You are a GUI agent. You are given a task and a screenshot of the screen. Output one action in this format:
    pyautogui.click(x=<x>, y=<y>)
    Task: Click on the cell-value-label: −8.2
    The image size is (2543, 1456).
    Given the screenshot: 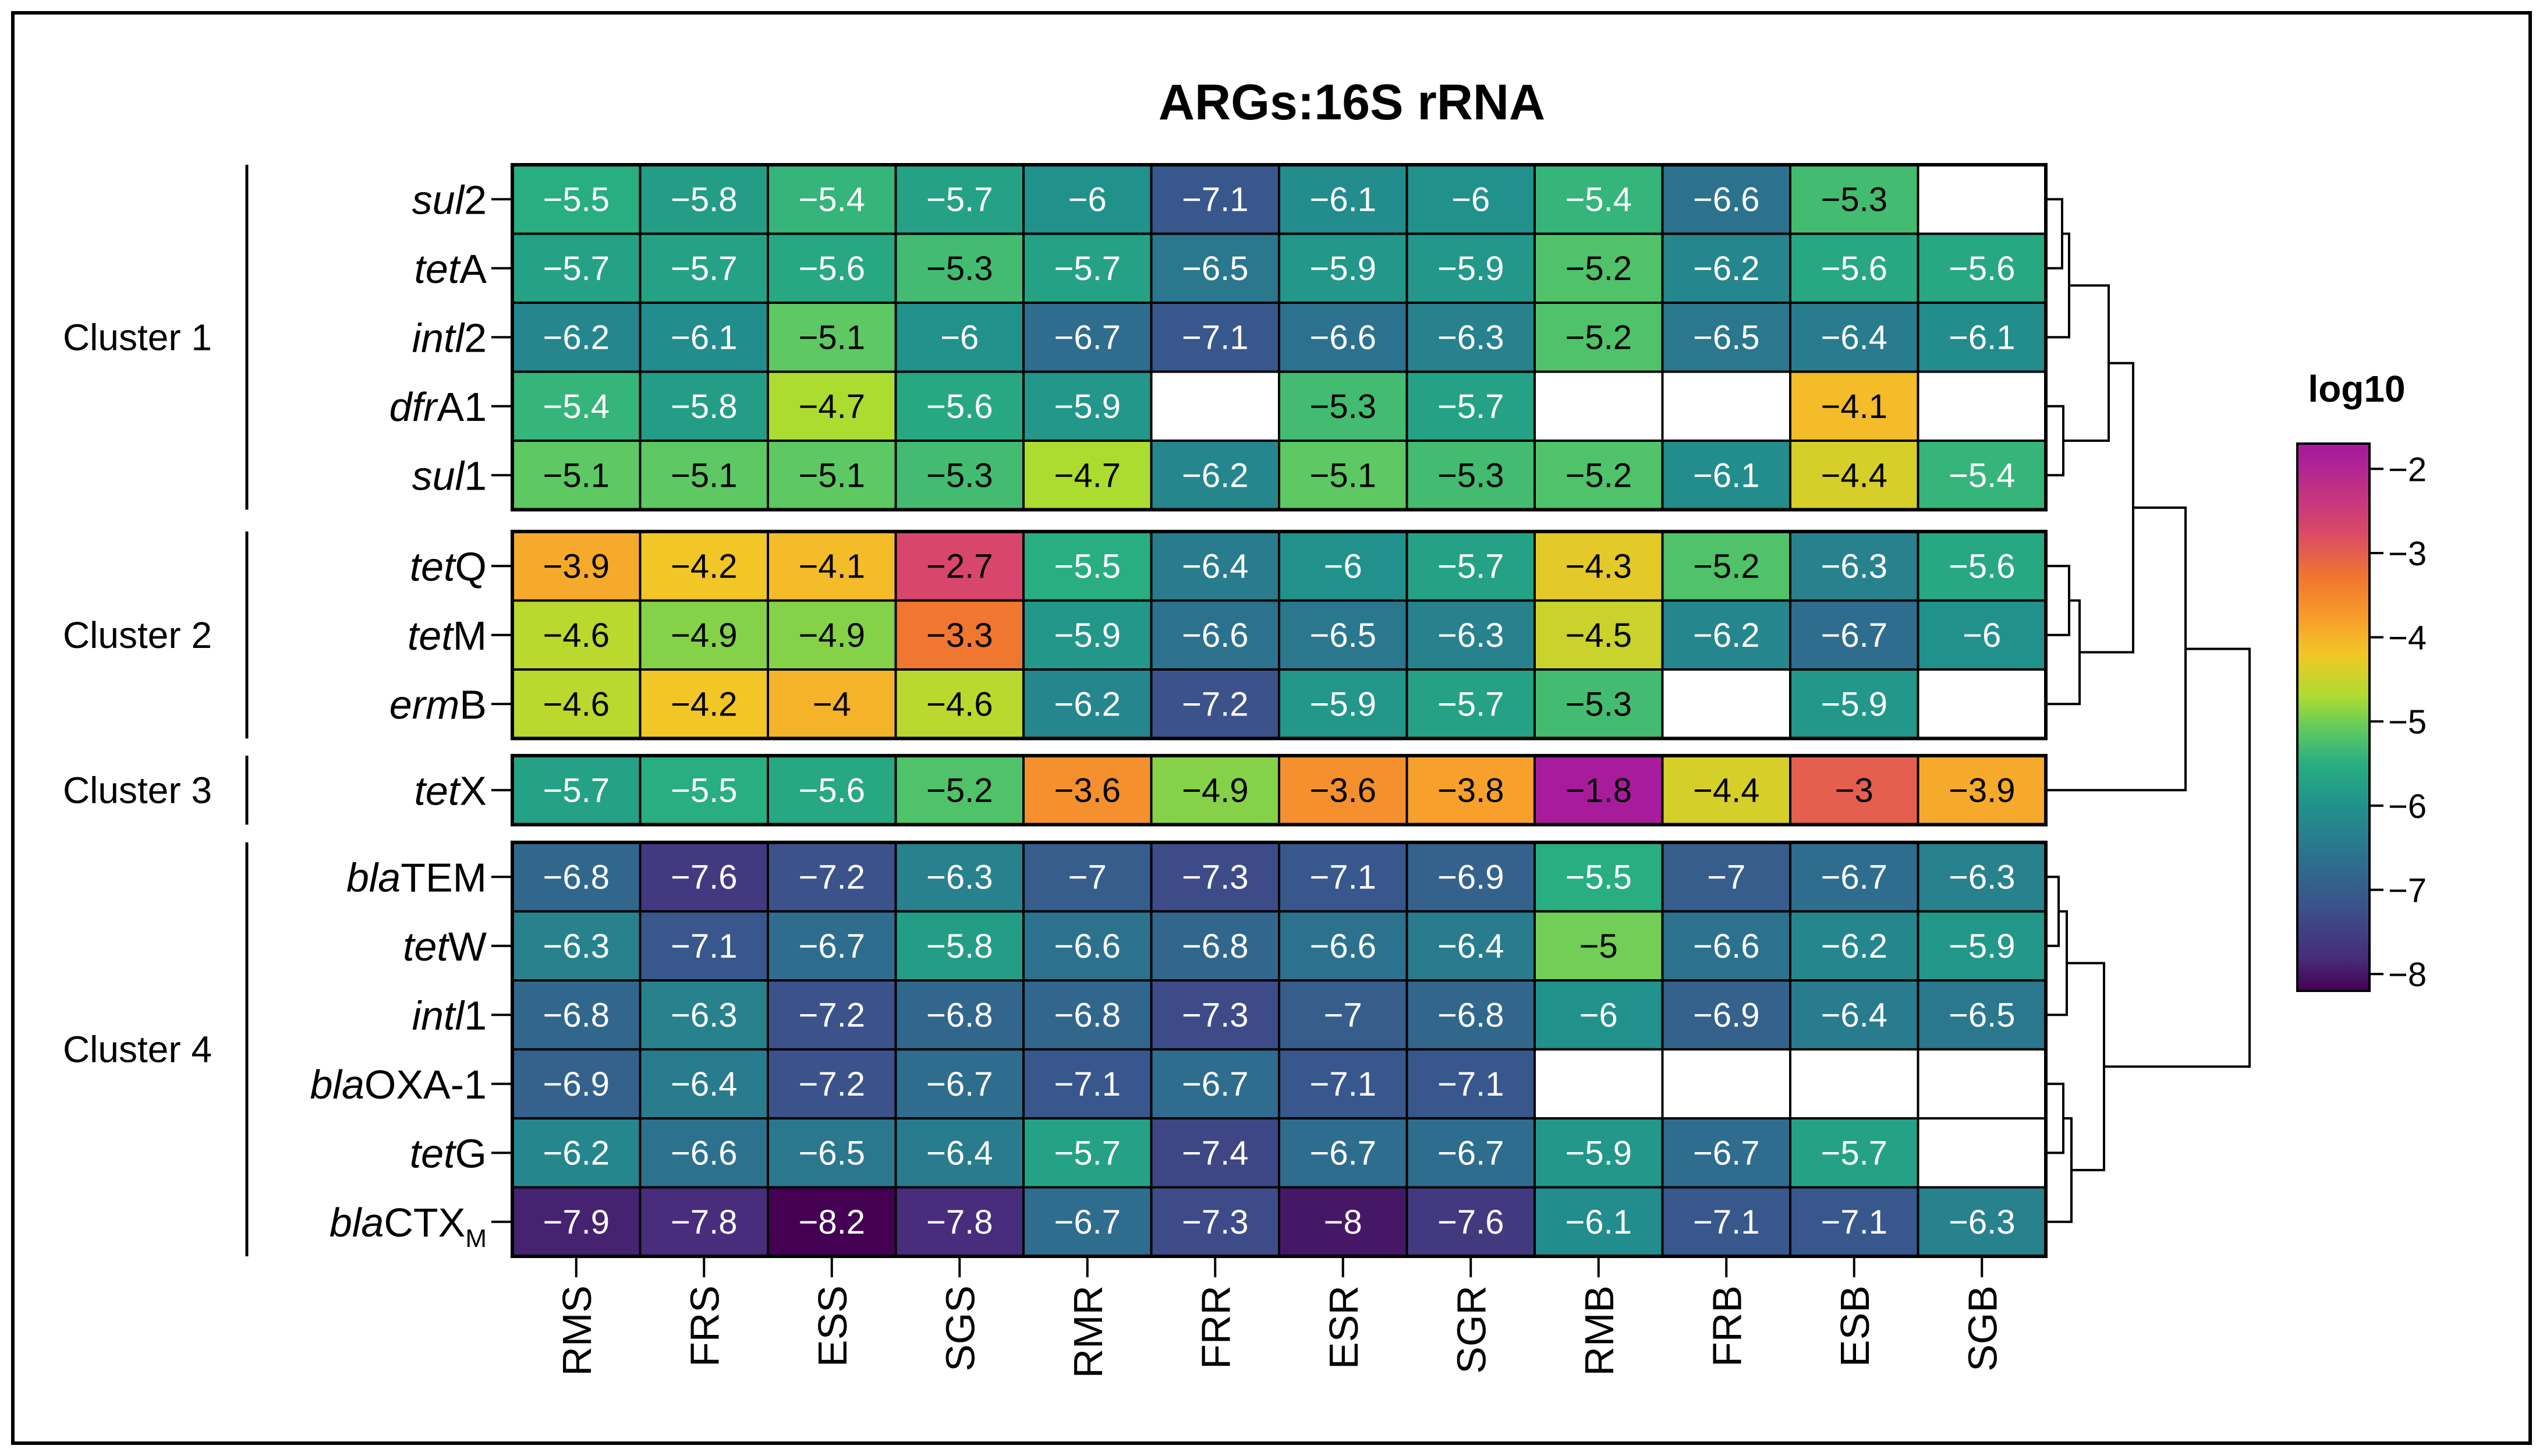 What is the action you would take?
    pyautogui.click(x=832, y=1222)
    